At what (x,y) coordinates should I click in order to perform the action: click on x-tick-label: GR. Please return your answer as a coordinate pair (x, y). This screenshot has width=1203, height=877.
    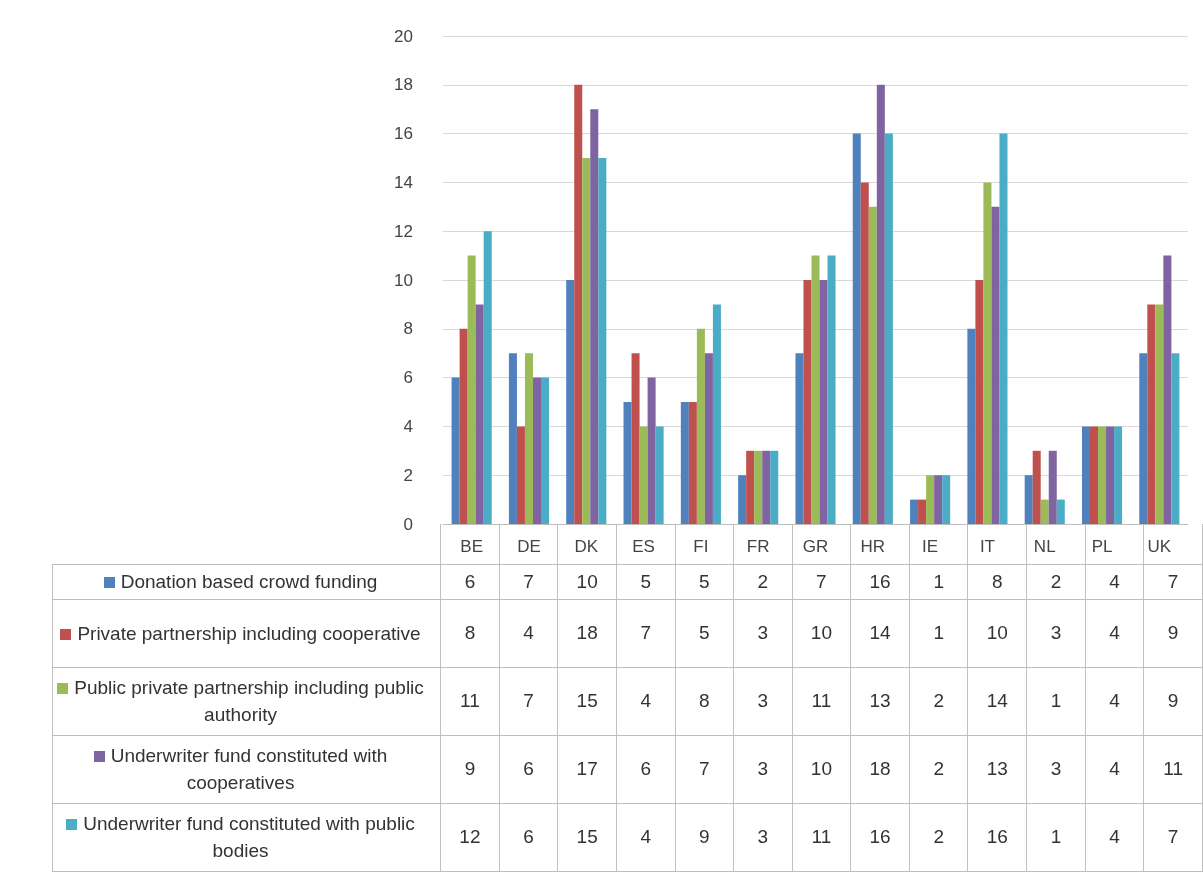
    Looking at the image, I should click on (815, 546).